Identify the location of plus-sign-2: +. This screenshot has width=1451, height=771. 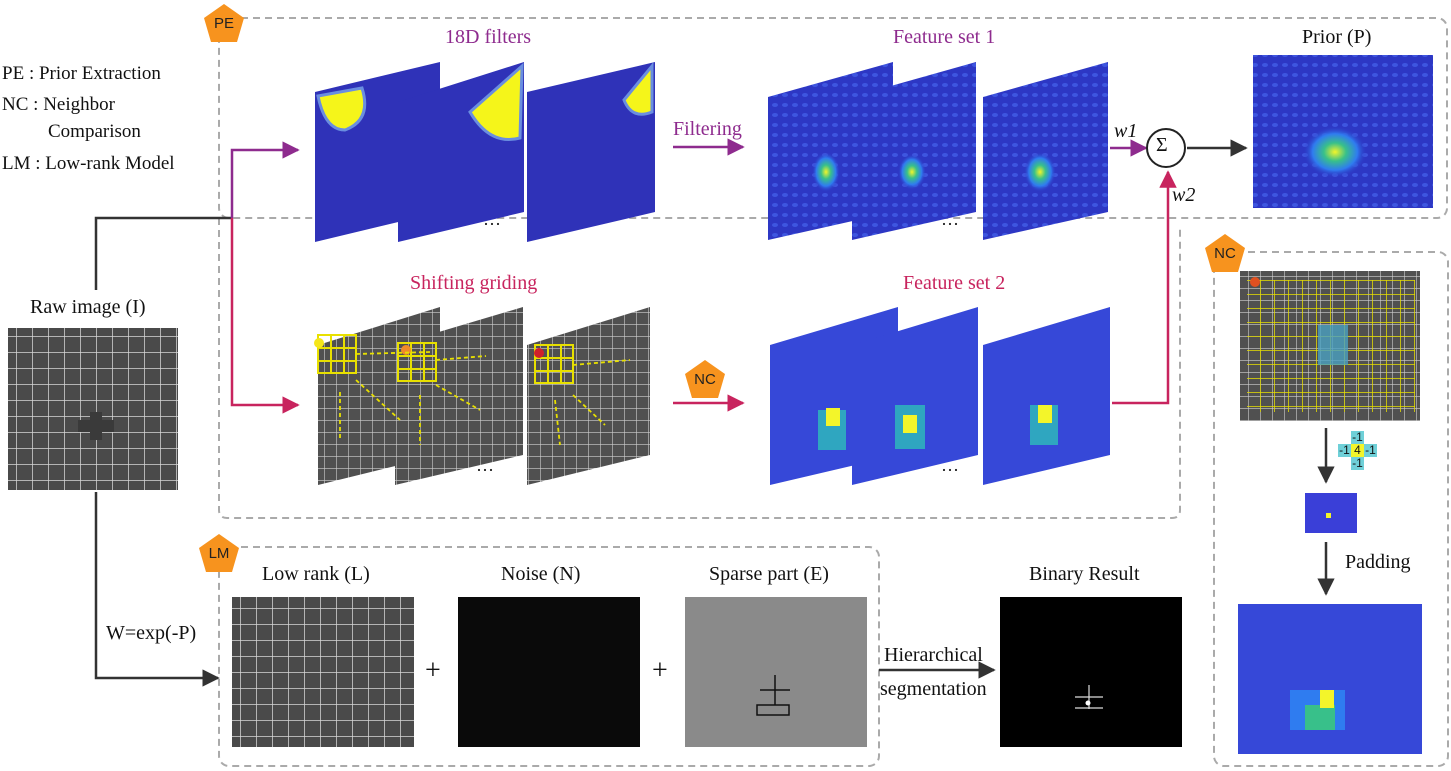
(660, 670).